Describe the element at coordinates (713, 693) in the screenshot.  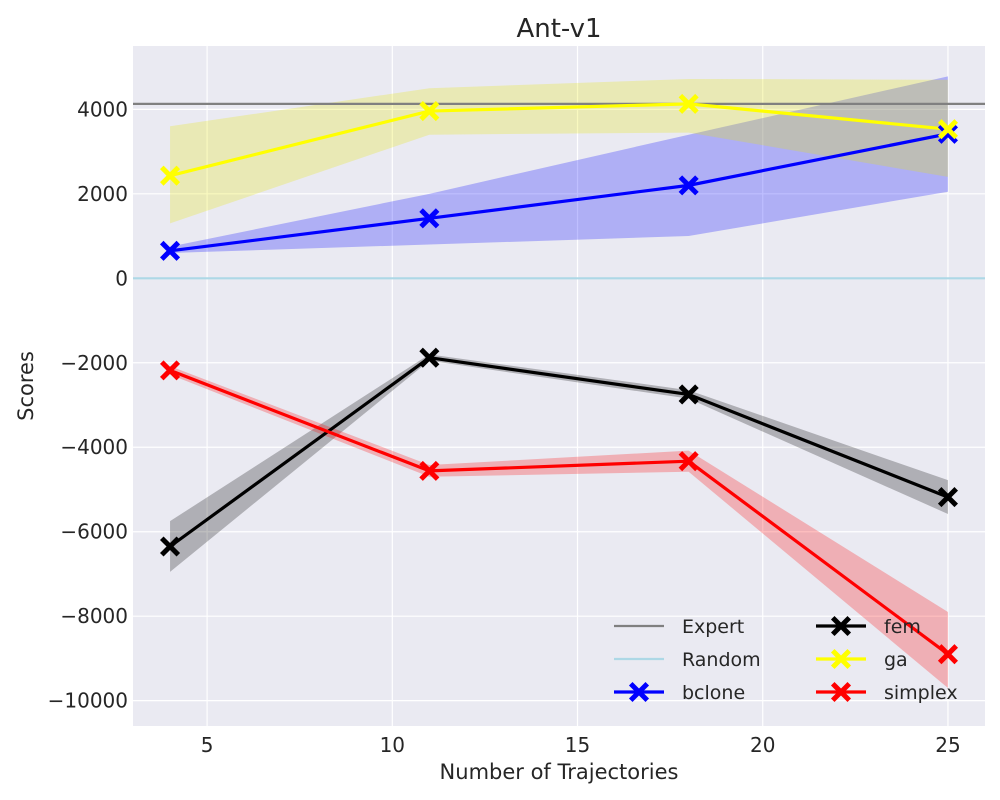
I see `legend-label: bclone` at that location.